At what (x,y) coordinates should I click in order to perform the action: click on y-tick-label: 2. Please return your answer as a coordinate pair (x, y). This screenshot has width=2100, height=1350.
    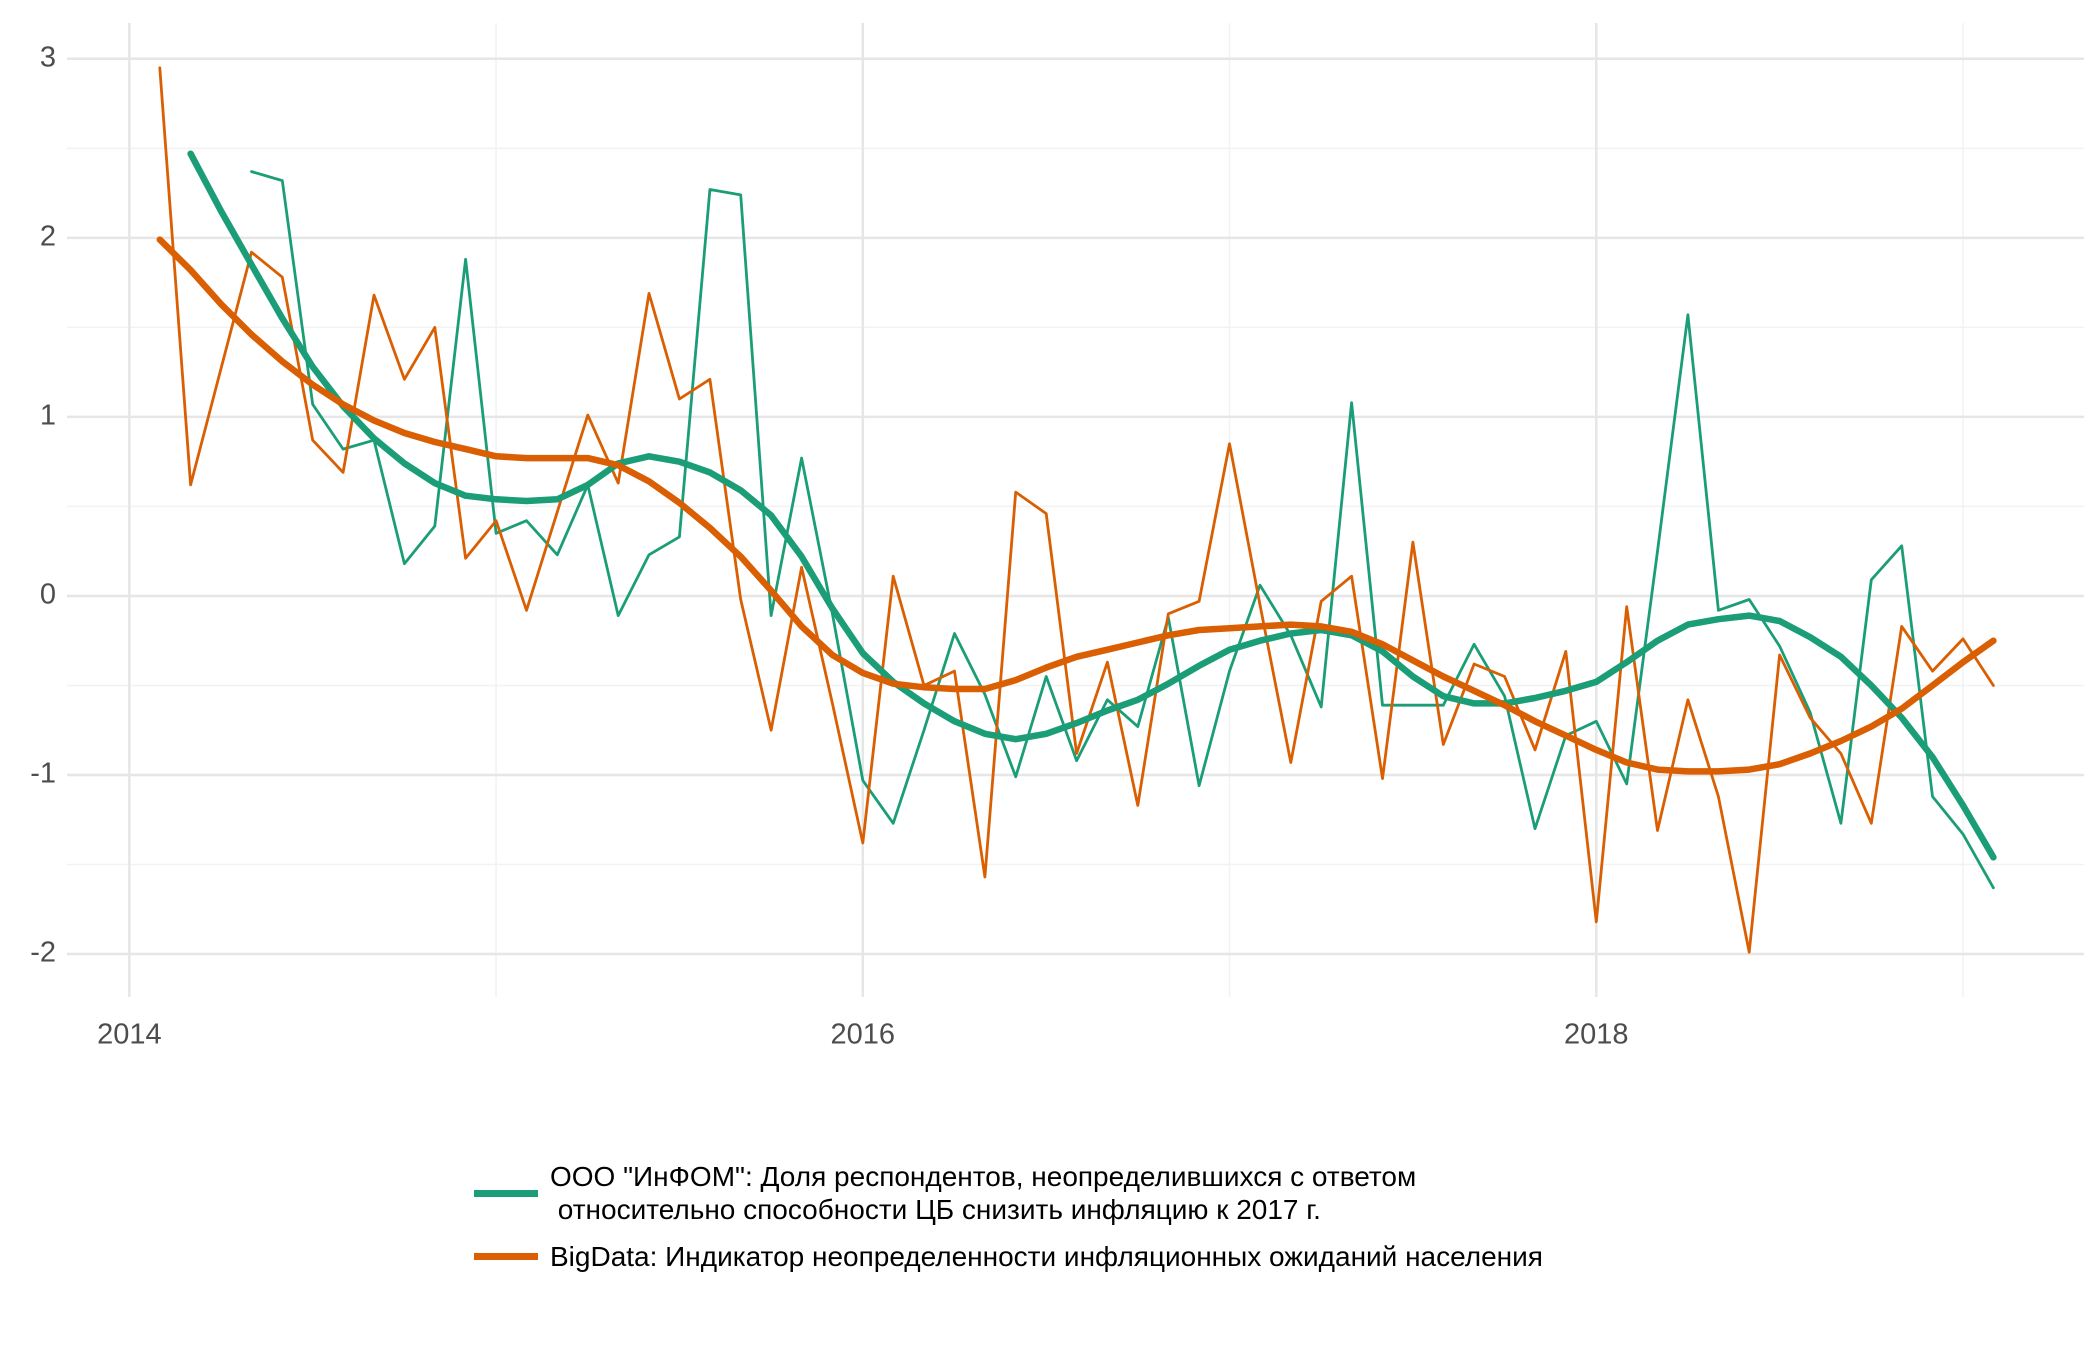
    Looking at the image, I should click on (48, 237).